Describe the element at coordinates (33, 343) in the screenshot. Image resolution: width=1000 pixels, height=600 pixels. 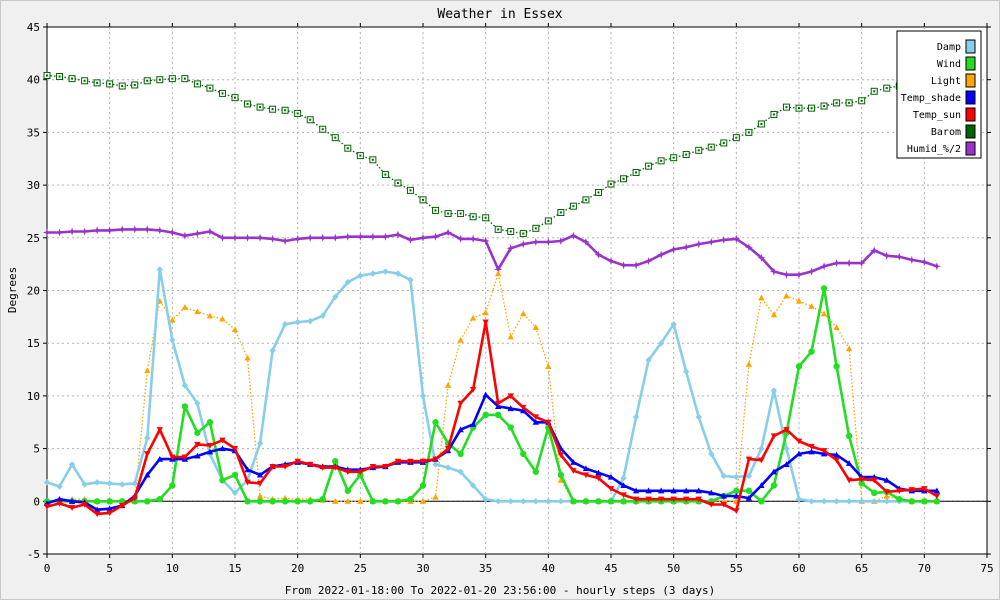
I see `y-tick-label: 15` at that location.